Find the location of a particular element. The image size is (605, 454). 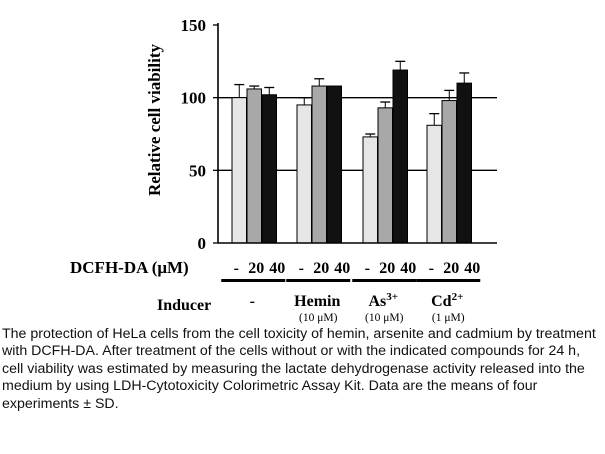

group-labels: - Hemin (10 μM) As3+ (10 μM) Cd2+ (1 μM) is located at coordinates (357, 307).